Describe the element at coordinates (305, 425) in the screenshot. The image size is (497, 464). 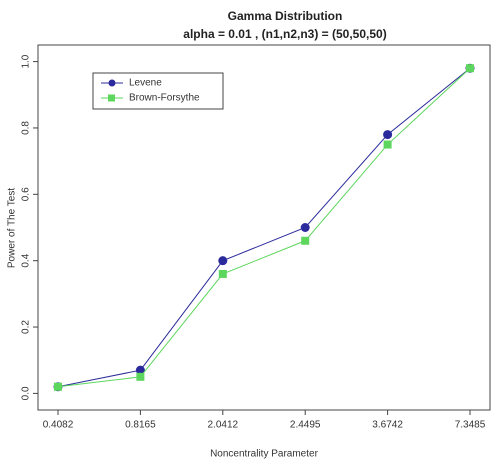
I see `x-tick-label: 2.4495` at that location.